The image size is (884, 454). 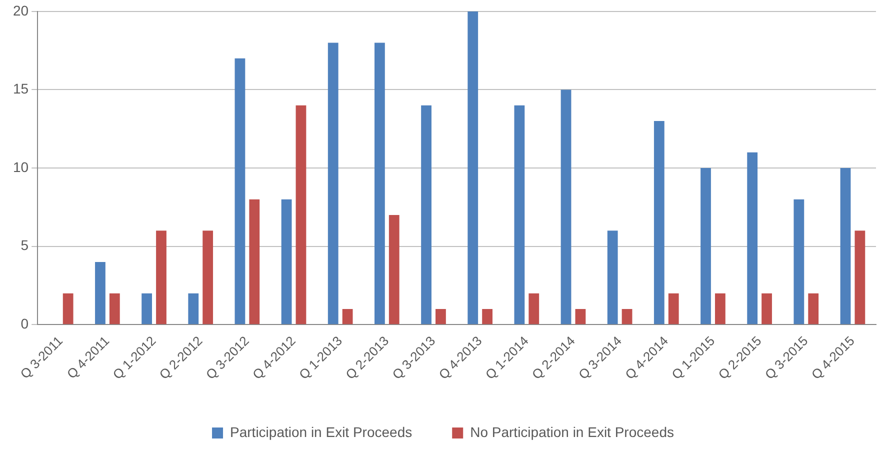 What do you see at coordinates (20, 10) in the screenshot?
I see `y-tick-label: 20` at bounding box center [20, 10].